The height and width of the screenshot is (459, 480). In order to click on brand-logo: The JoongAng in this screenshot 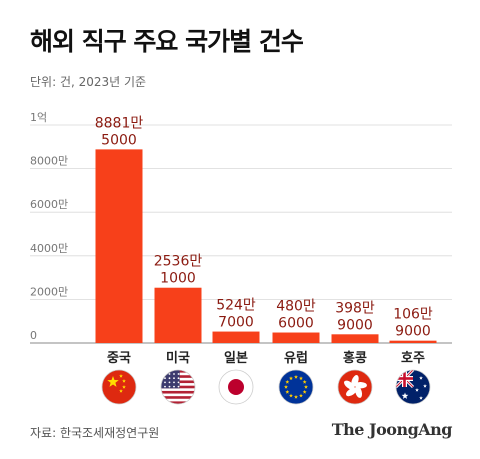, I will do `click(392, 429)`.